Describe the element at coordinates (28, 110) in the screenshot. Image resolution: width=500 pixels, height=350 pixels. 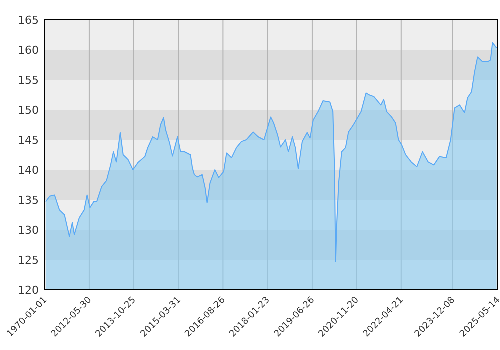
I see `y-tick-label: 150` at that location.